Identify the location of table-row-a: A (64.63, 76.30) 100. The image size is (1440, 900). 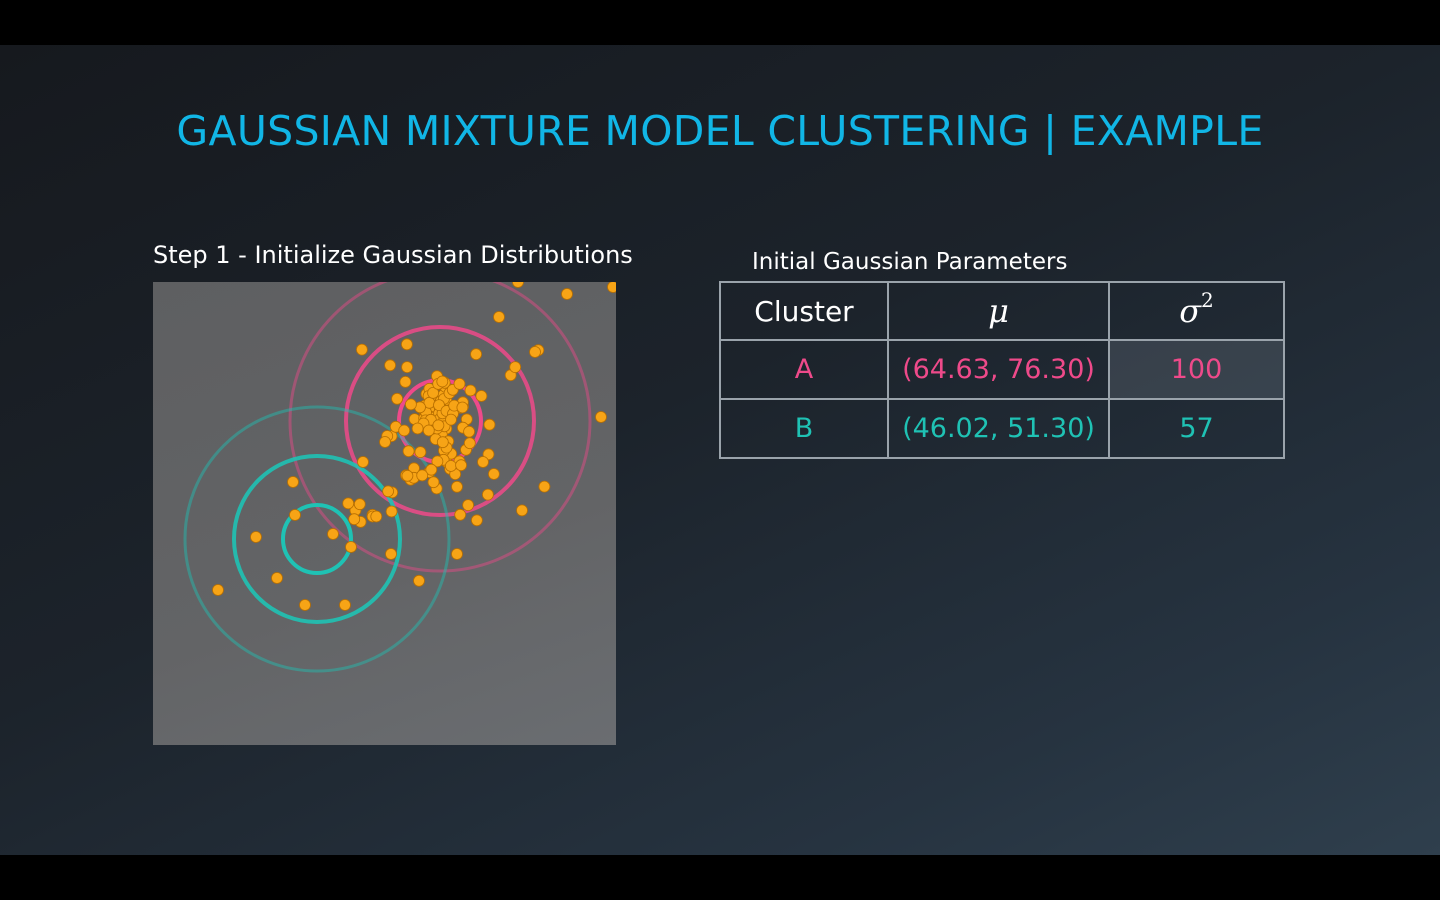
(1002, 369).